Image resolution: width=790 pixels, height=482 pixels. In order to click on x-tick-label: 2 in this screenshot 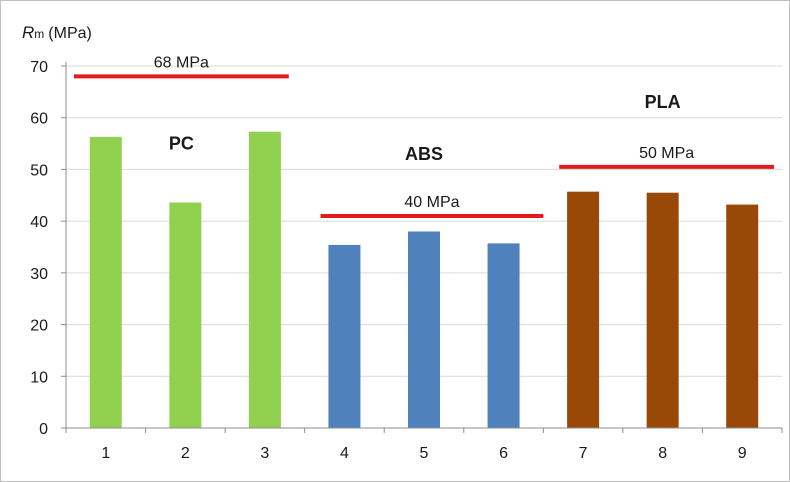, I will do `click(185, 453)`.